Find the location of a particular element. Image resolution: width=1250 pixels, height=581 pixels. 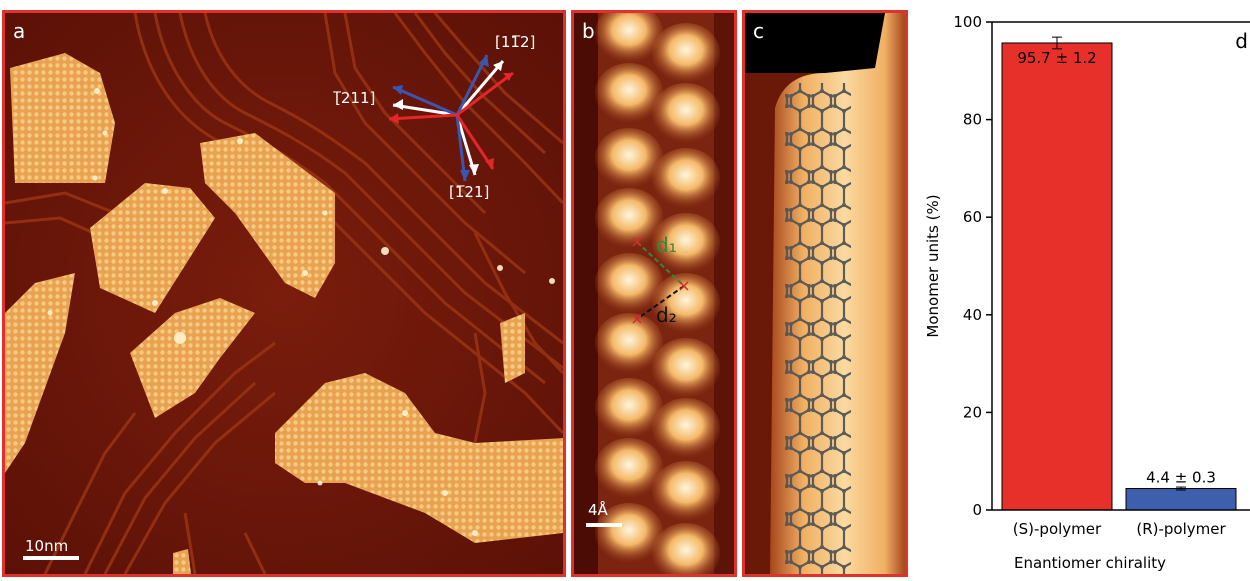

y-tick-label: 80 is located at coordinates (972, 120).